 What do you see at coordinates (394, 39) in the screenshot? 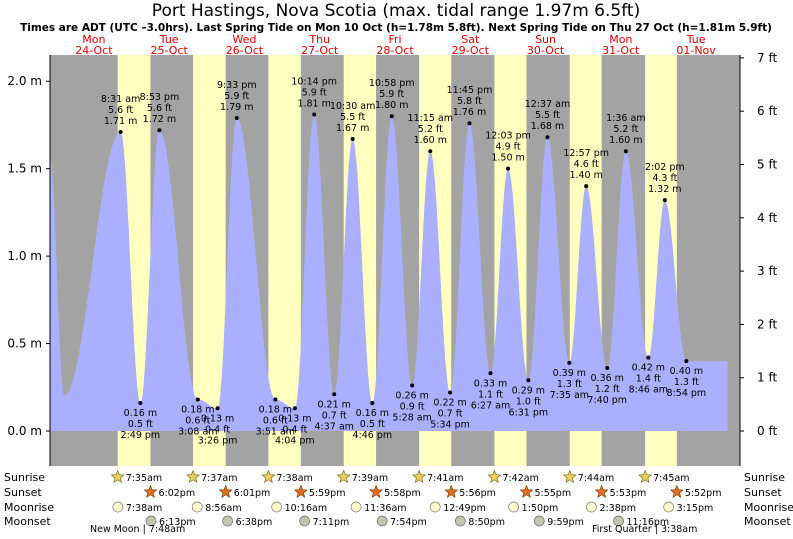
I see `day-name: Fri` at bounding box center [394, 39].